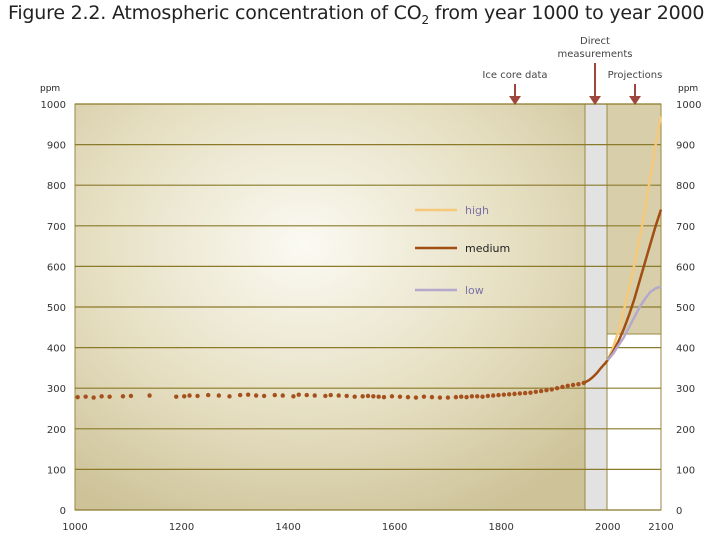 Image resolution: width=720 pixels, height=540 pixels. Describe the element at coordinates (287, 527) in the screenshot. I see `x-tick-1400: 1400` at that location.